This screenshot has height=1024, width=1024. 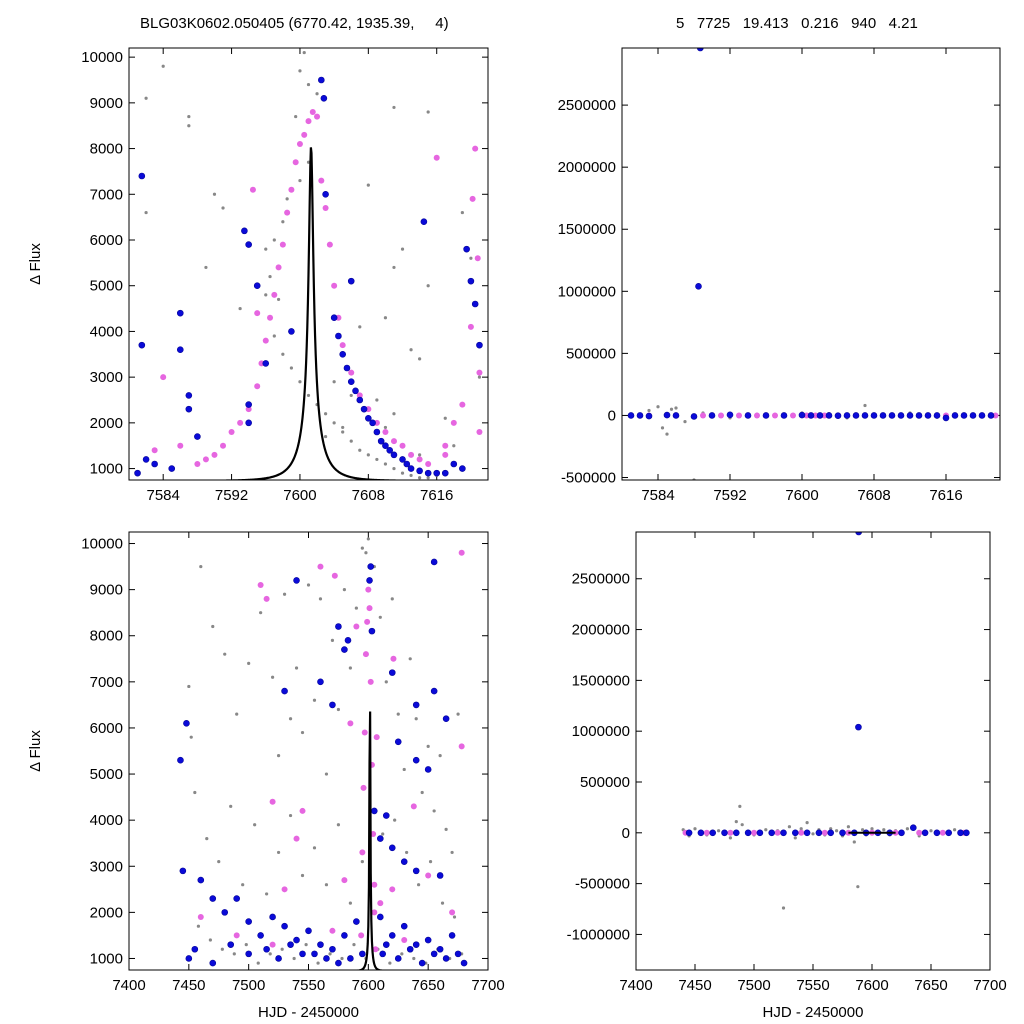 I want to click on x-tick-label: 7584, so click(x=657, y=495).